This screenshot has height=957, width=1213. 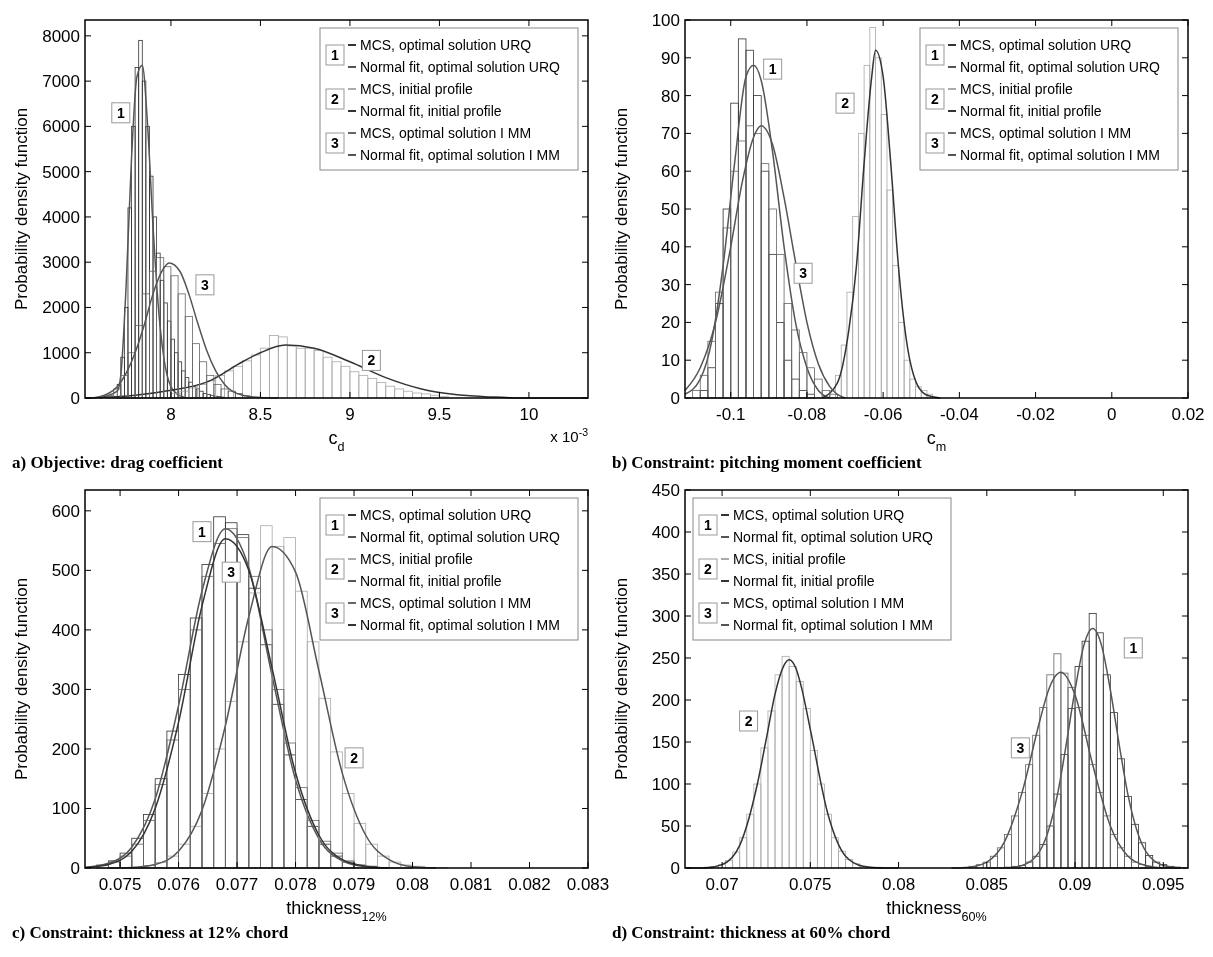 What do you see at coordinates (665, 574) in the screenshot?
I see `y-tick-label: 350` at bounding box center [665, 574].